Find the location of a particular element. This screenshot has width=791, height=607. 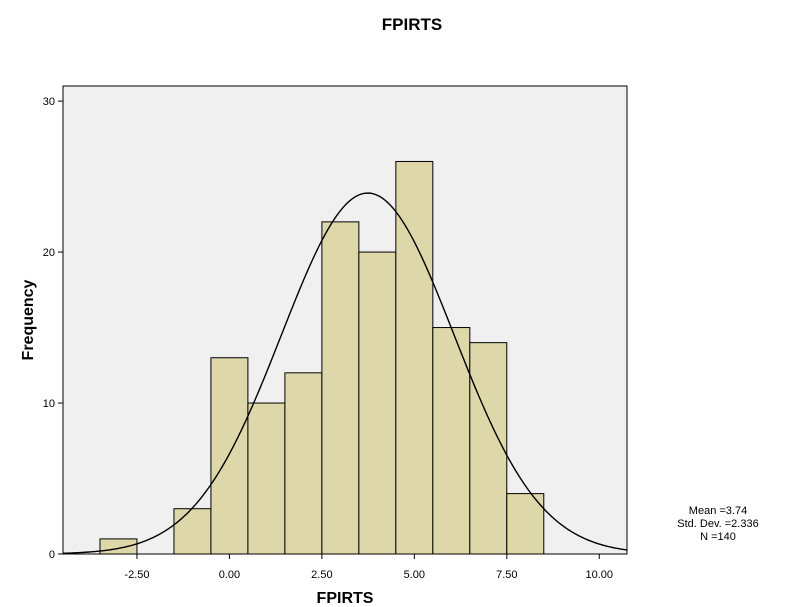

mean-label: Mean =3.74 is located at coordinates (718, 511).